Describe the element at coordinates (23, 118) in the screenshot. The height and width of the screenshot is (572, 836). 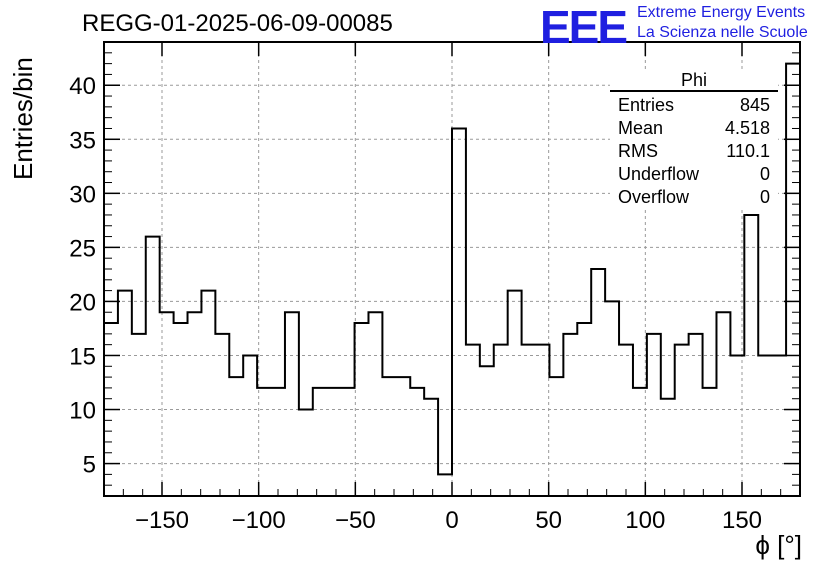
I see `y-axis-label: Entries/bin` at that location.